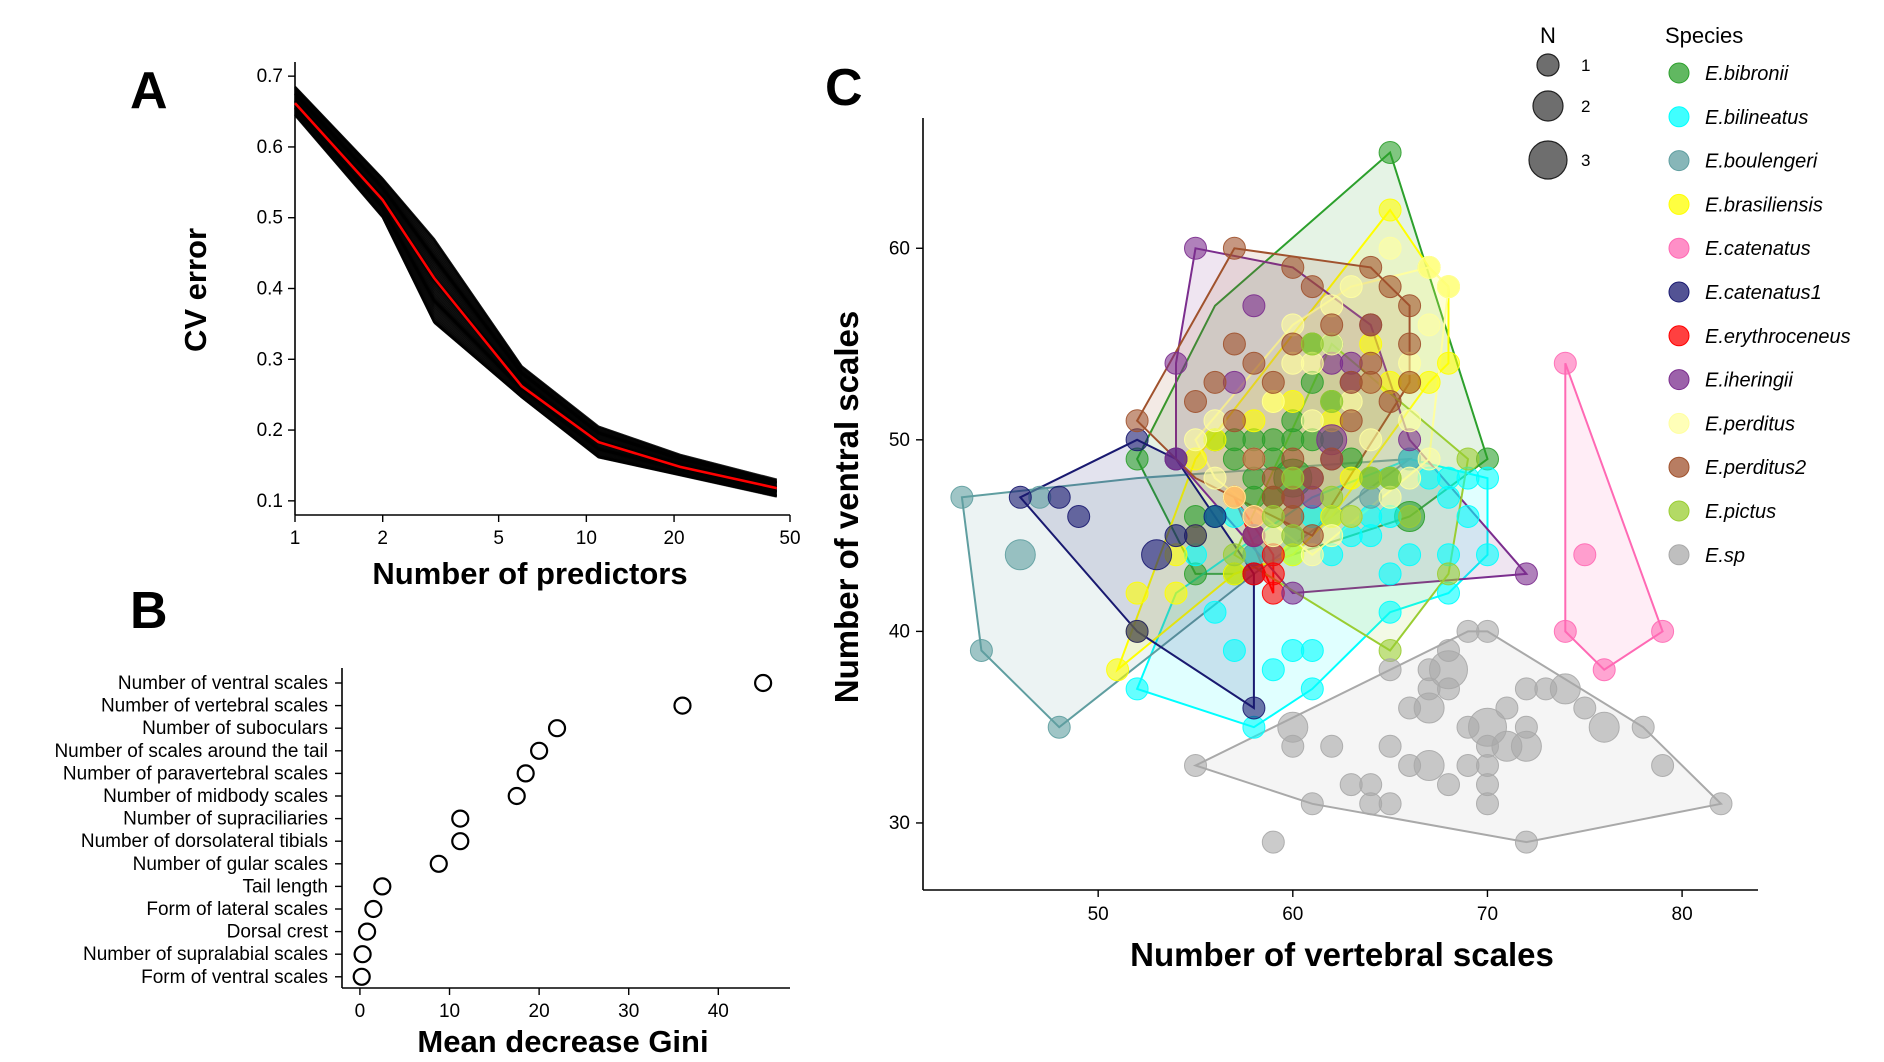  I want to click on panel-a-replicate-band, so click(536, 292).